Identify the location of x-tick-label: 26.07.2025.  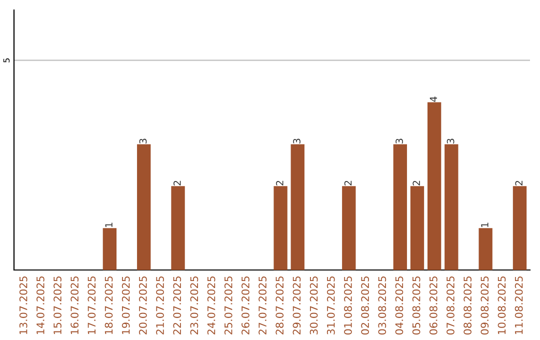
(246, 305).